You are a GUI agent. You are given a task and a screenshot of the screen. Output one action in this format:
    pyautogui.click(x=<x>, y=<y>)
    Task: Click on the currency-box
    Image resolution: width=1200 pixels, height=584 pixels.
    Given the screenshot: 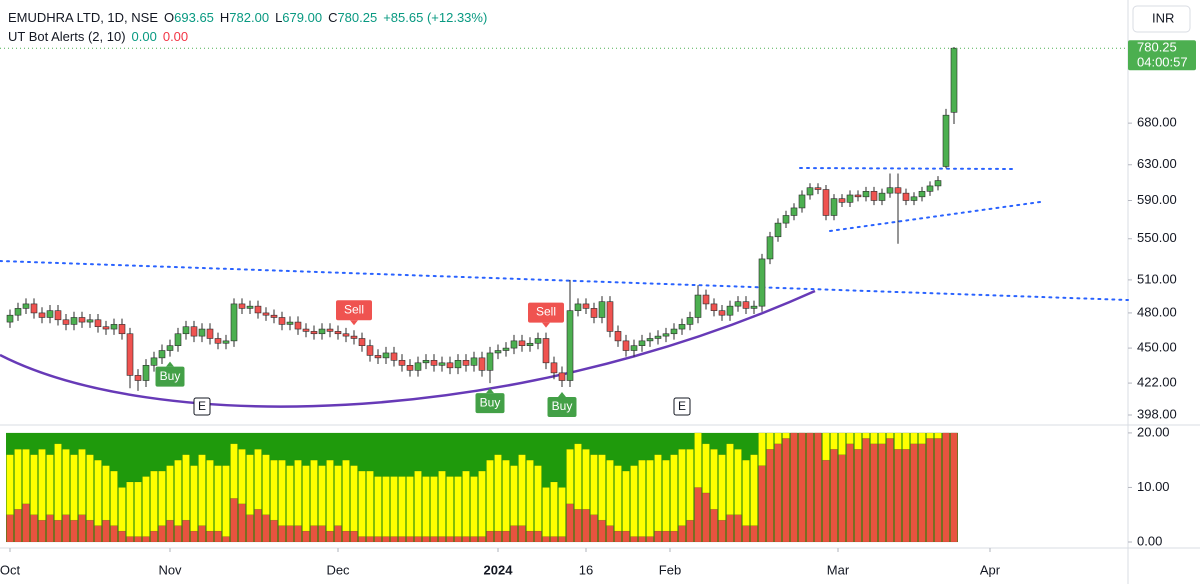 What is the action you would take?
    pyautogui.click(x=1161, y=19)
    